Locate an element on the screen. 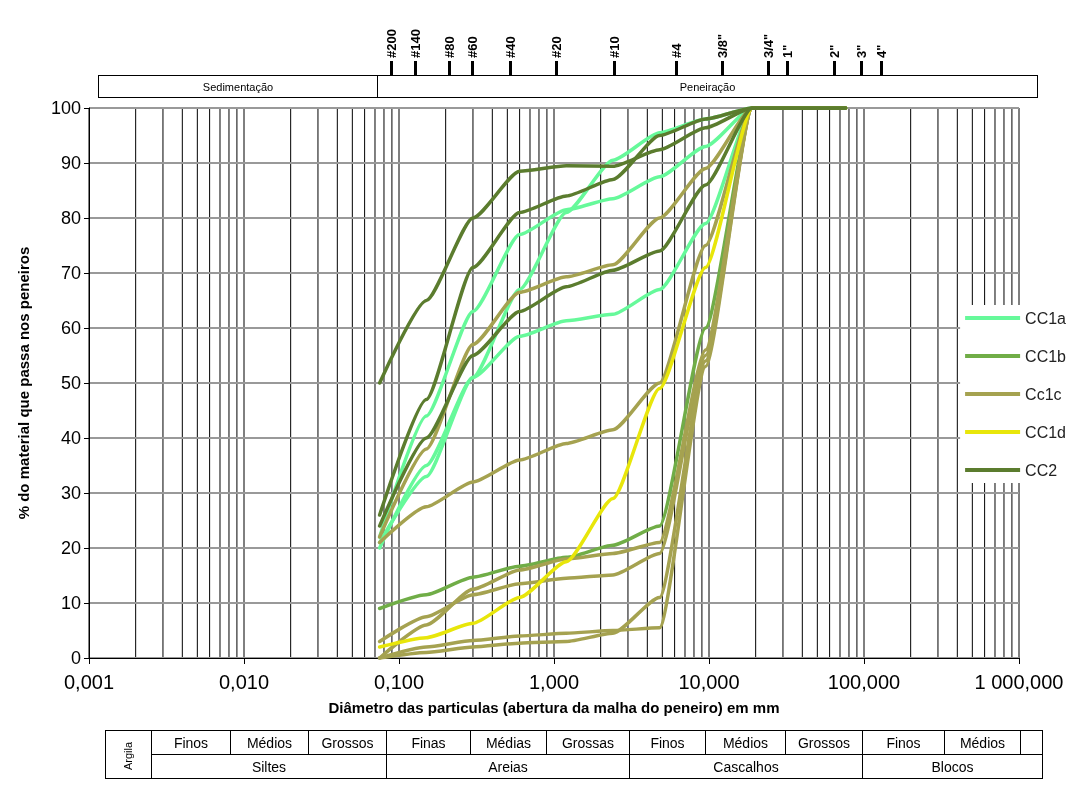 This screenshot has height=793, width=1076. x-tick-label: 1,000 is located at coordinates (554, 682).